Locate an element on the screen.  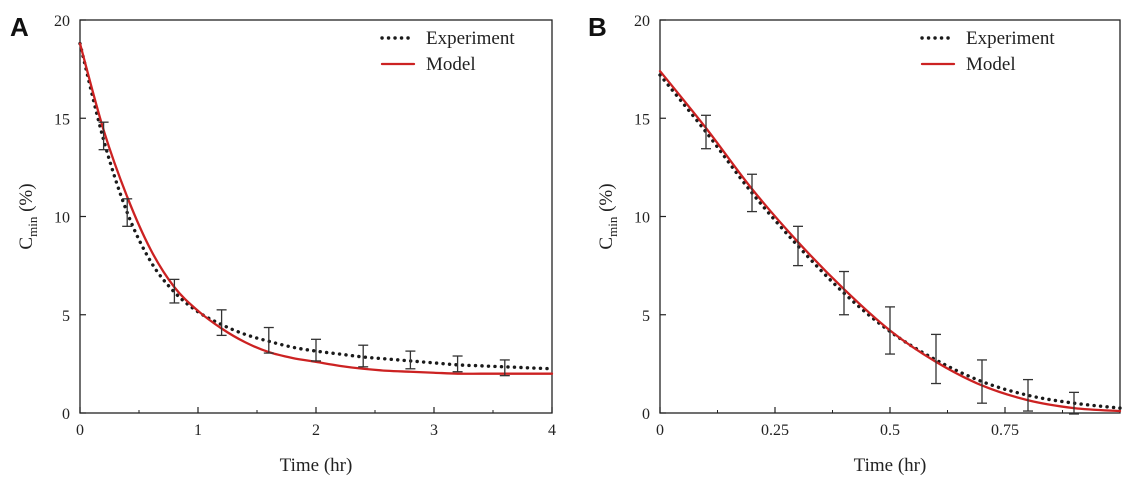
x-tick-label: 4 is located at coordinates (552, 430).